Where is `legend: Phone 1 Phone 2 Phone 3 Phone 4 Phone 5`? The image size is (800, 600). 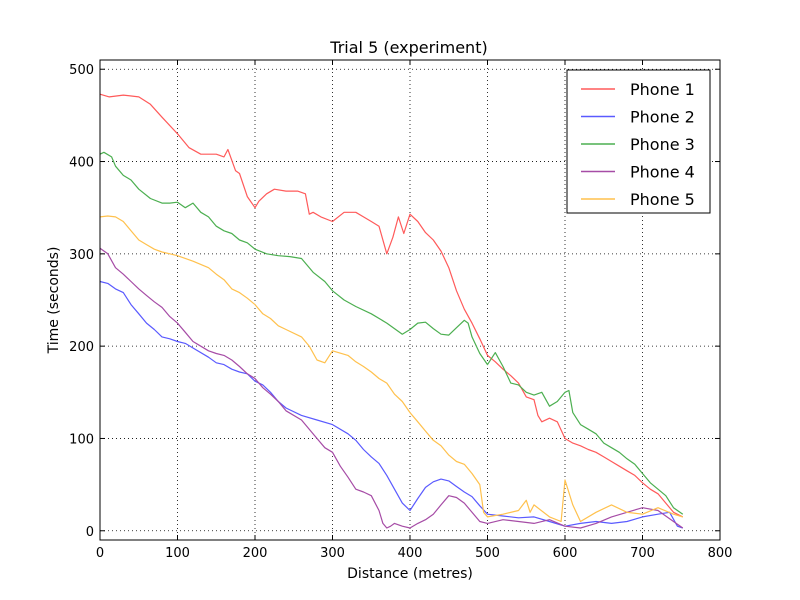
legend: Phone 1 Phone 2 Phone 3 Phone 4 Phone 5 is located at coordinates (638, 141).